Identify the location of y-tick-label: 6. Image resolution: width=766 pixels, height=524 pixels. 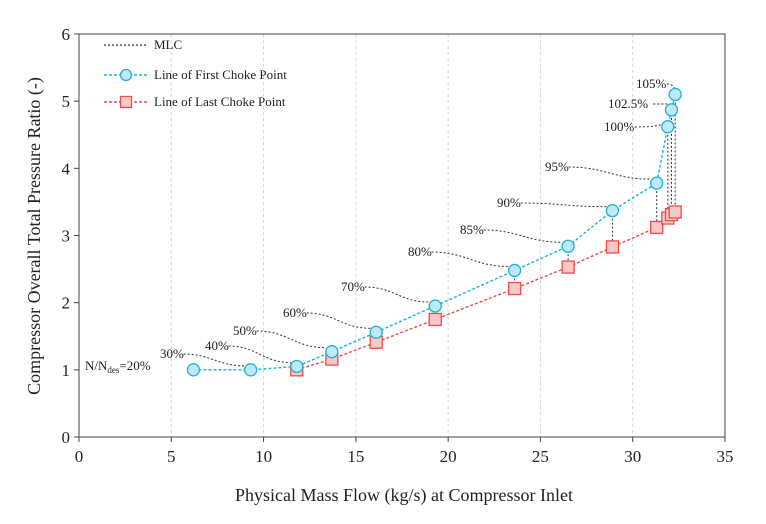
(66, 34).